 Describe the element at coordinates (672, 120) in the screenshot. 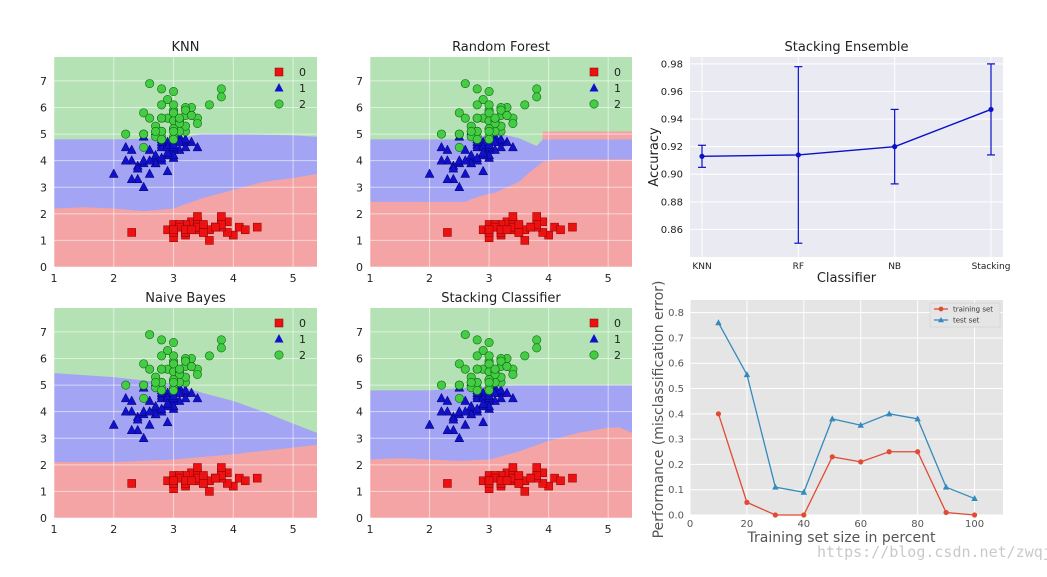

I see `y-tick-label: 0.94` at that location.